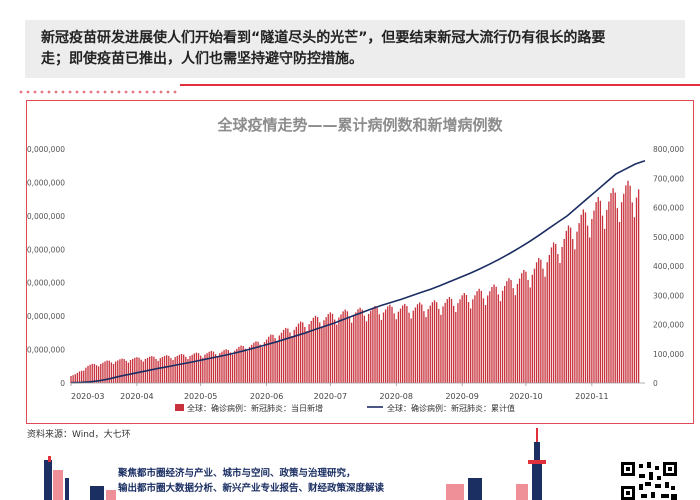 The width and height of the screenshot is (700, 500). Describe the element at coordinates (87, 396) in the screenshot. I see `x-tick-label: 2020-03` at that location.